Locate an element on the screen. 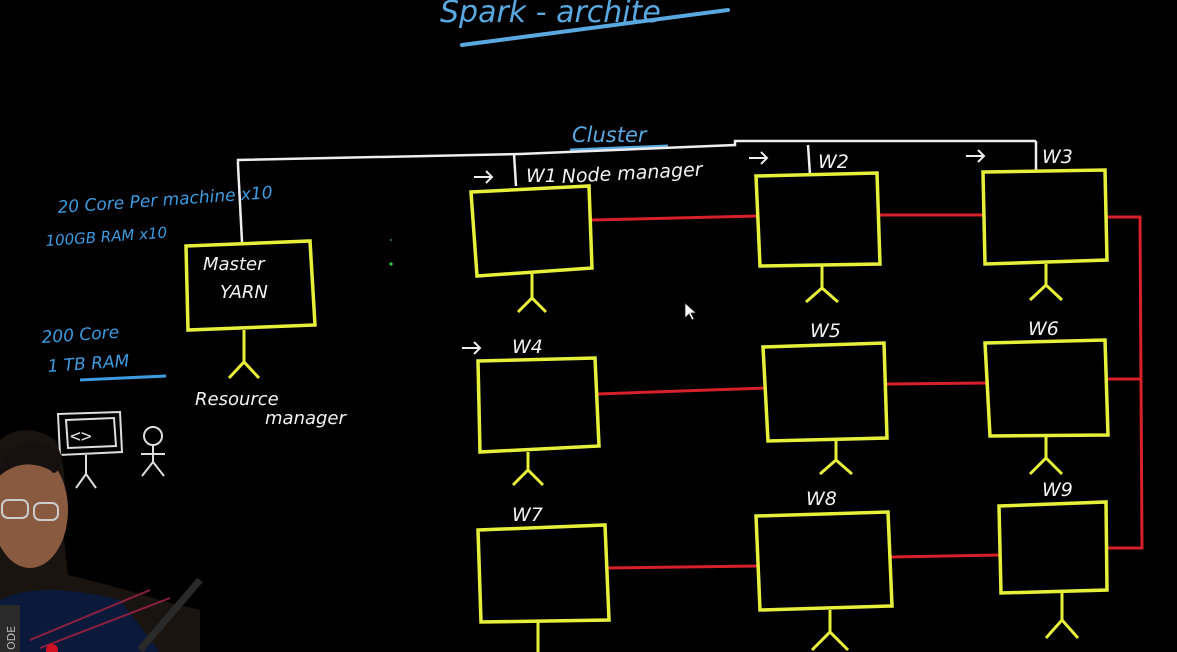 This screenshot has width=1177, height=652. note-total-cores: 200 Core is located at coordinates (80, 335).